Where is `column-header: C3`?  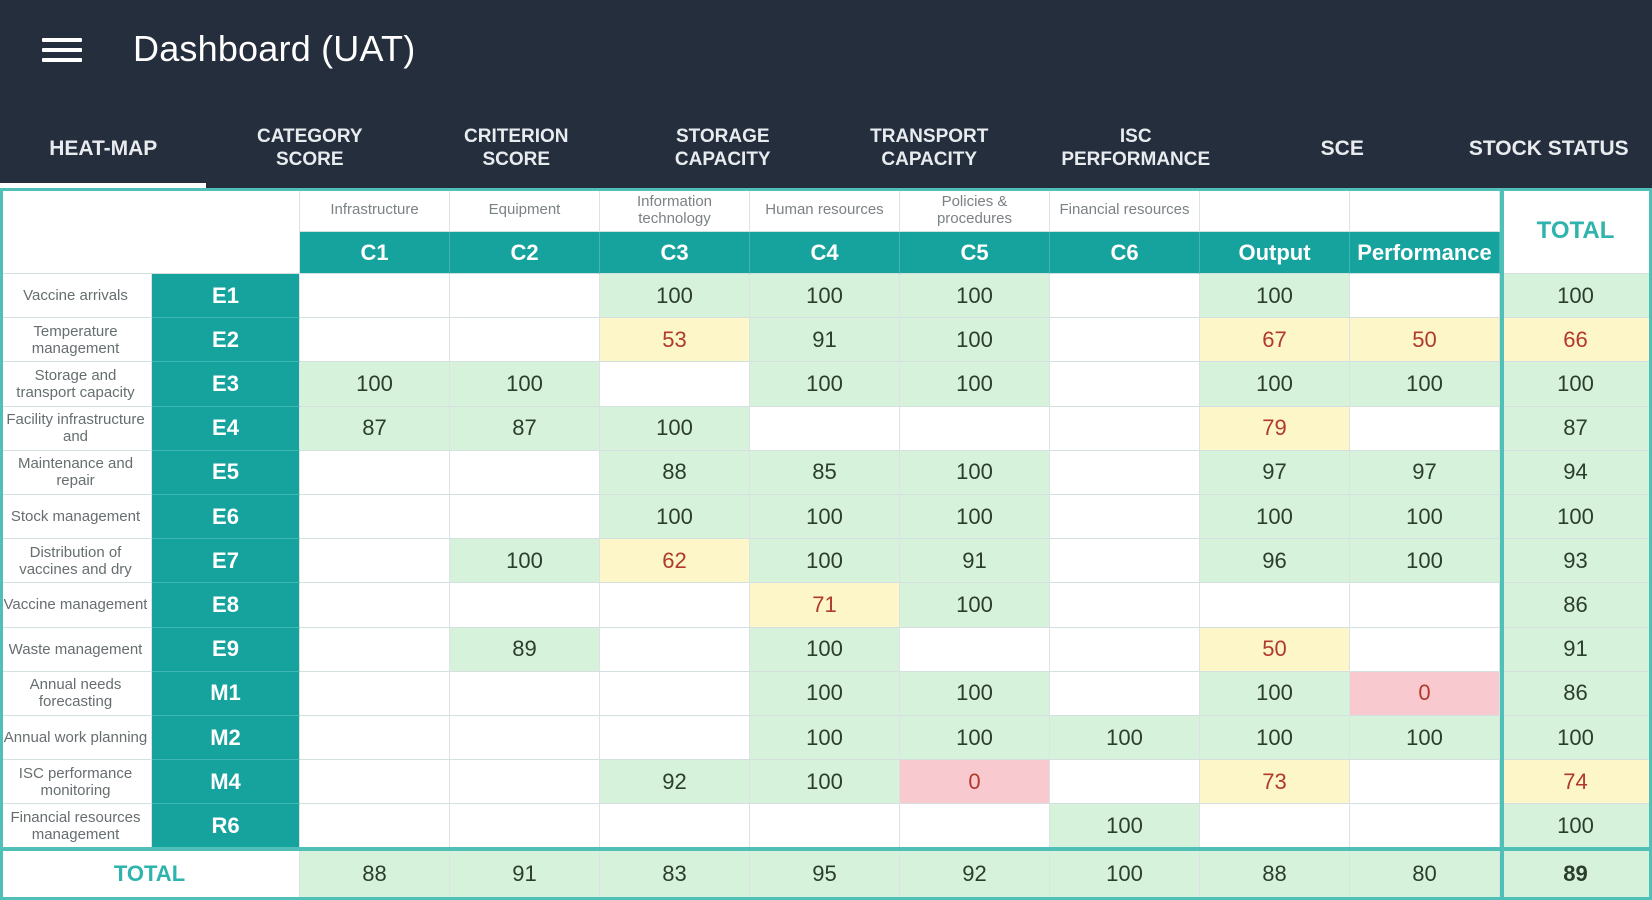 column-header: C3 is located at coordinates (675, 253).